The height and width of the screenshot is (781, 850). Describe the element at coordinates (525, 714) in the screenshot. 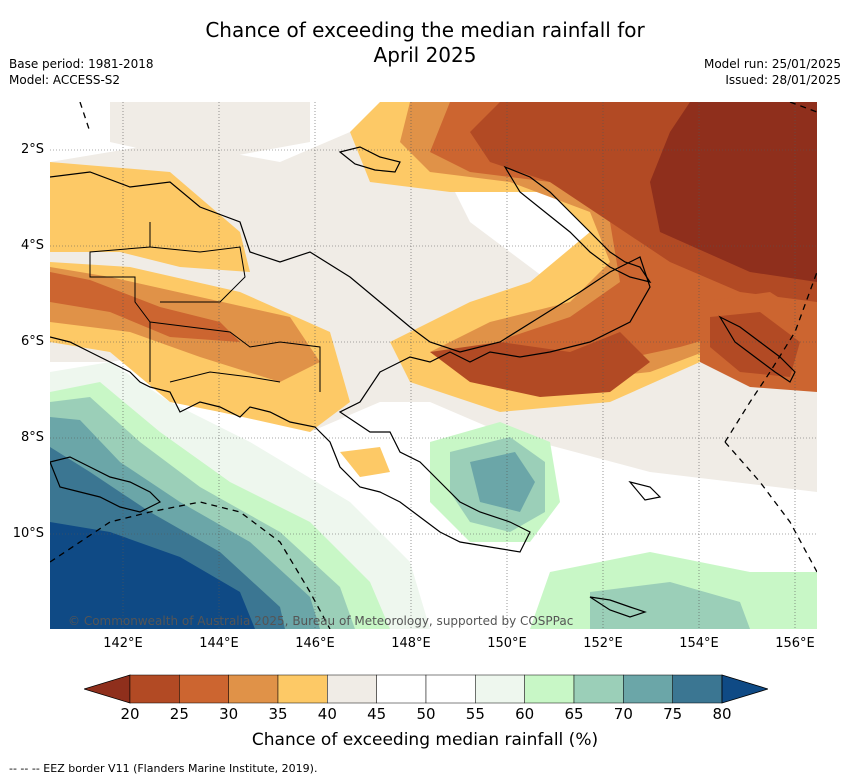

I see `colorbar-tick-label: 60` at that location.